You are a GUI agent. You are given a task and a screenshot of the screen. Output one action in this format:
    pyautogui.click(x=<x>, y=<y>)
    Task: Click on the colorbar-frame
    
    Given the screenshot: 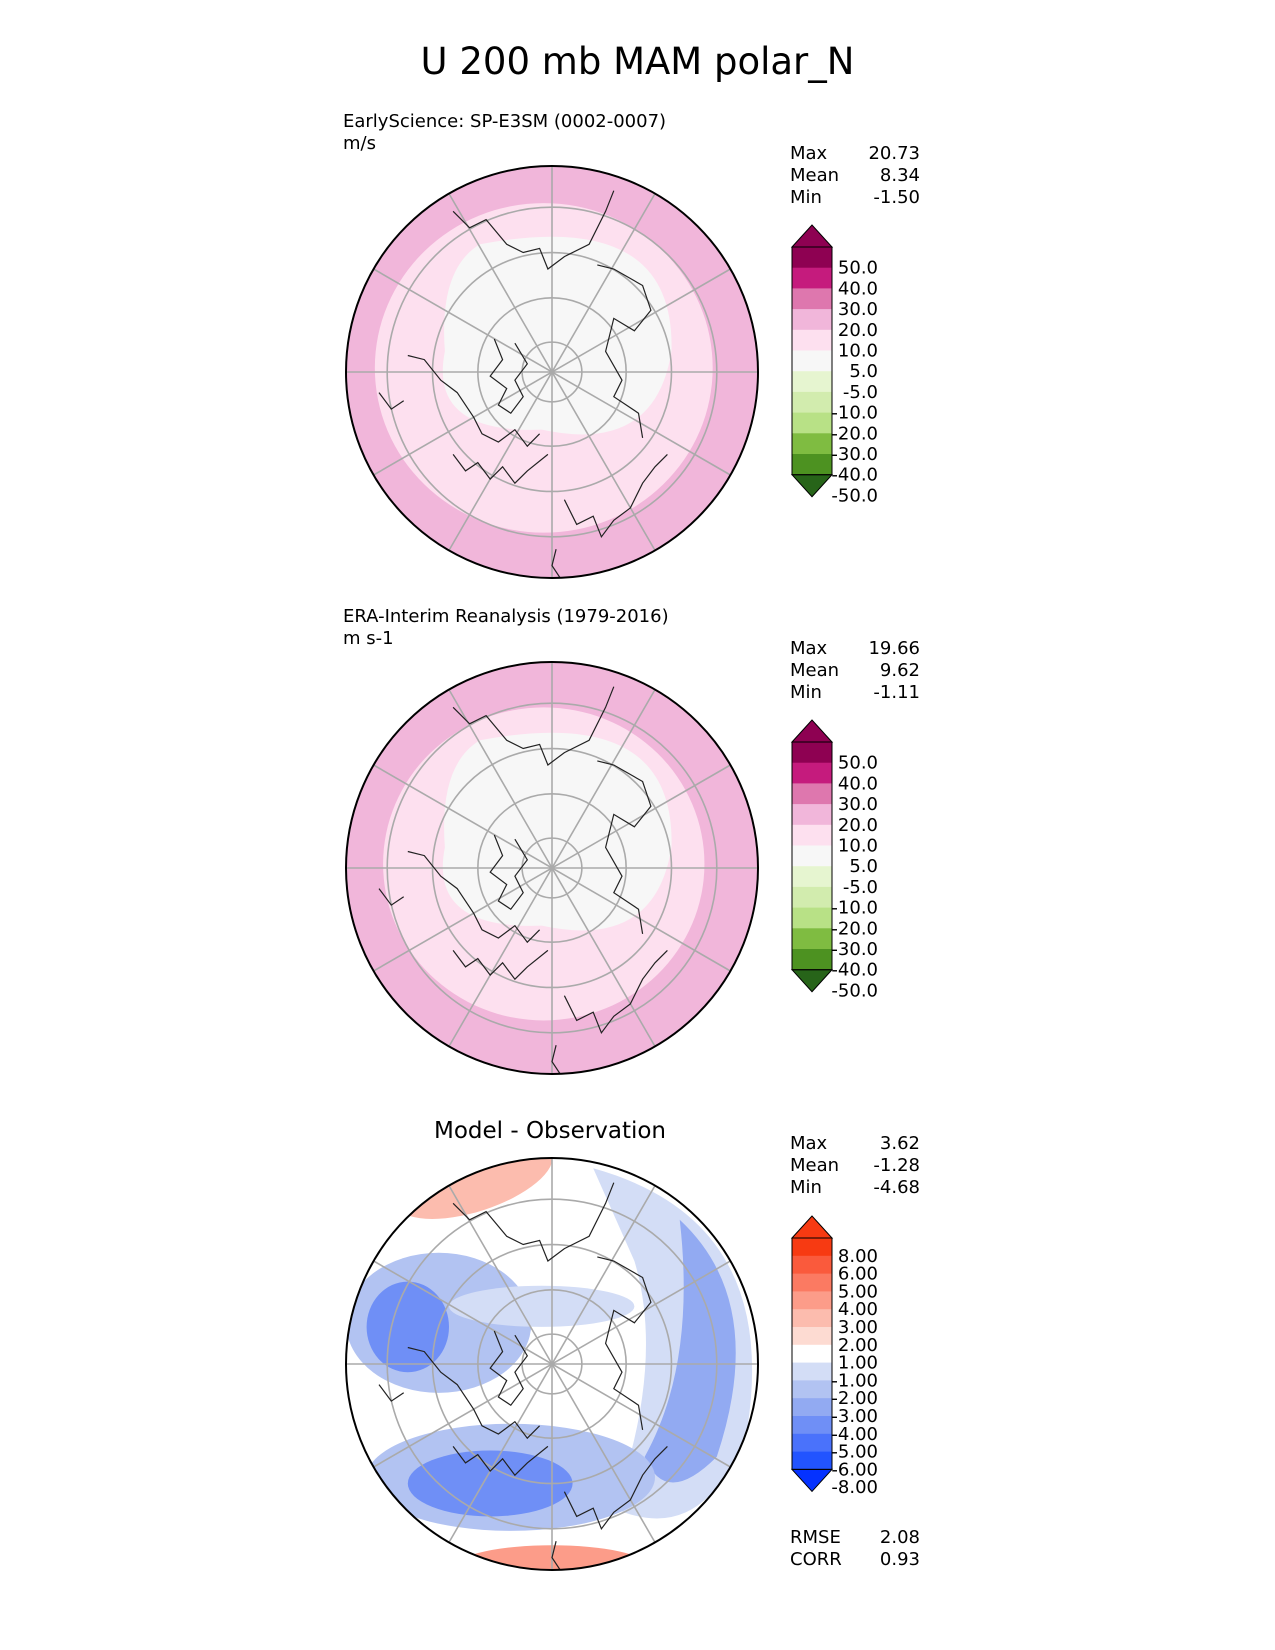 What is the action you would take?
    pyautogui.click(x=812, y=361)
    